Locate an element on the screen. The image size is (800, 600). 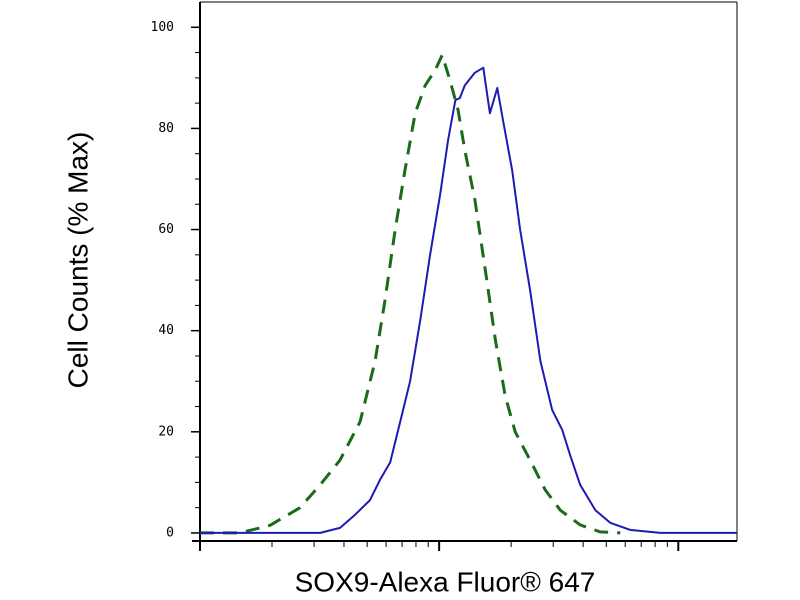
x-axis-title: SOX9-Alexa Fluor® 647 is located at coordinates (445, 581).